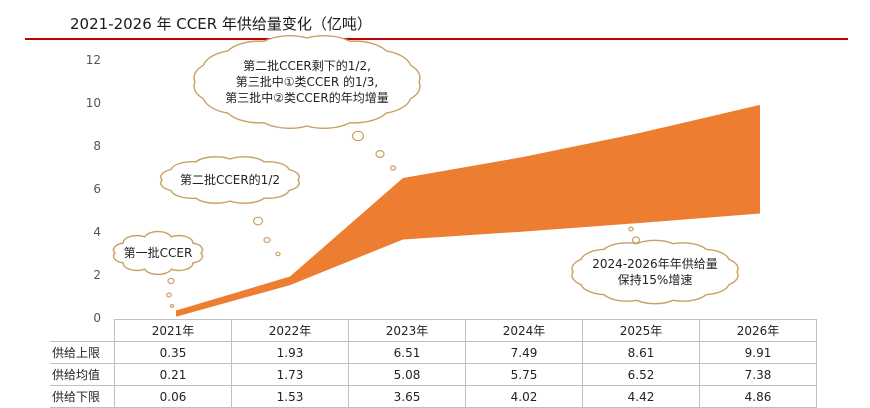 This screenshot has width=870, height=408. What do you see at coordinates (93, 103) in the screenshot?
I see `y-tick-label: 10` at bounding box center [93, 103].